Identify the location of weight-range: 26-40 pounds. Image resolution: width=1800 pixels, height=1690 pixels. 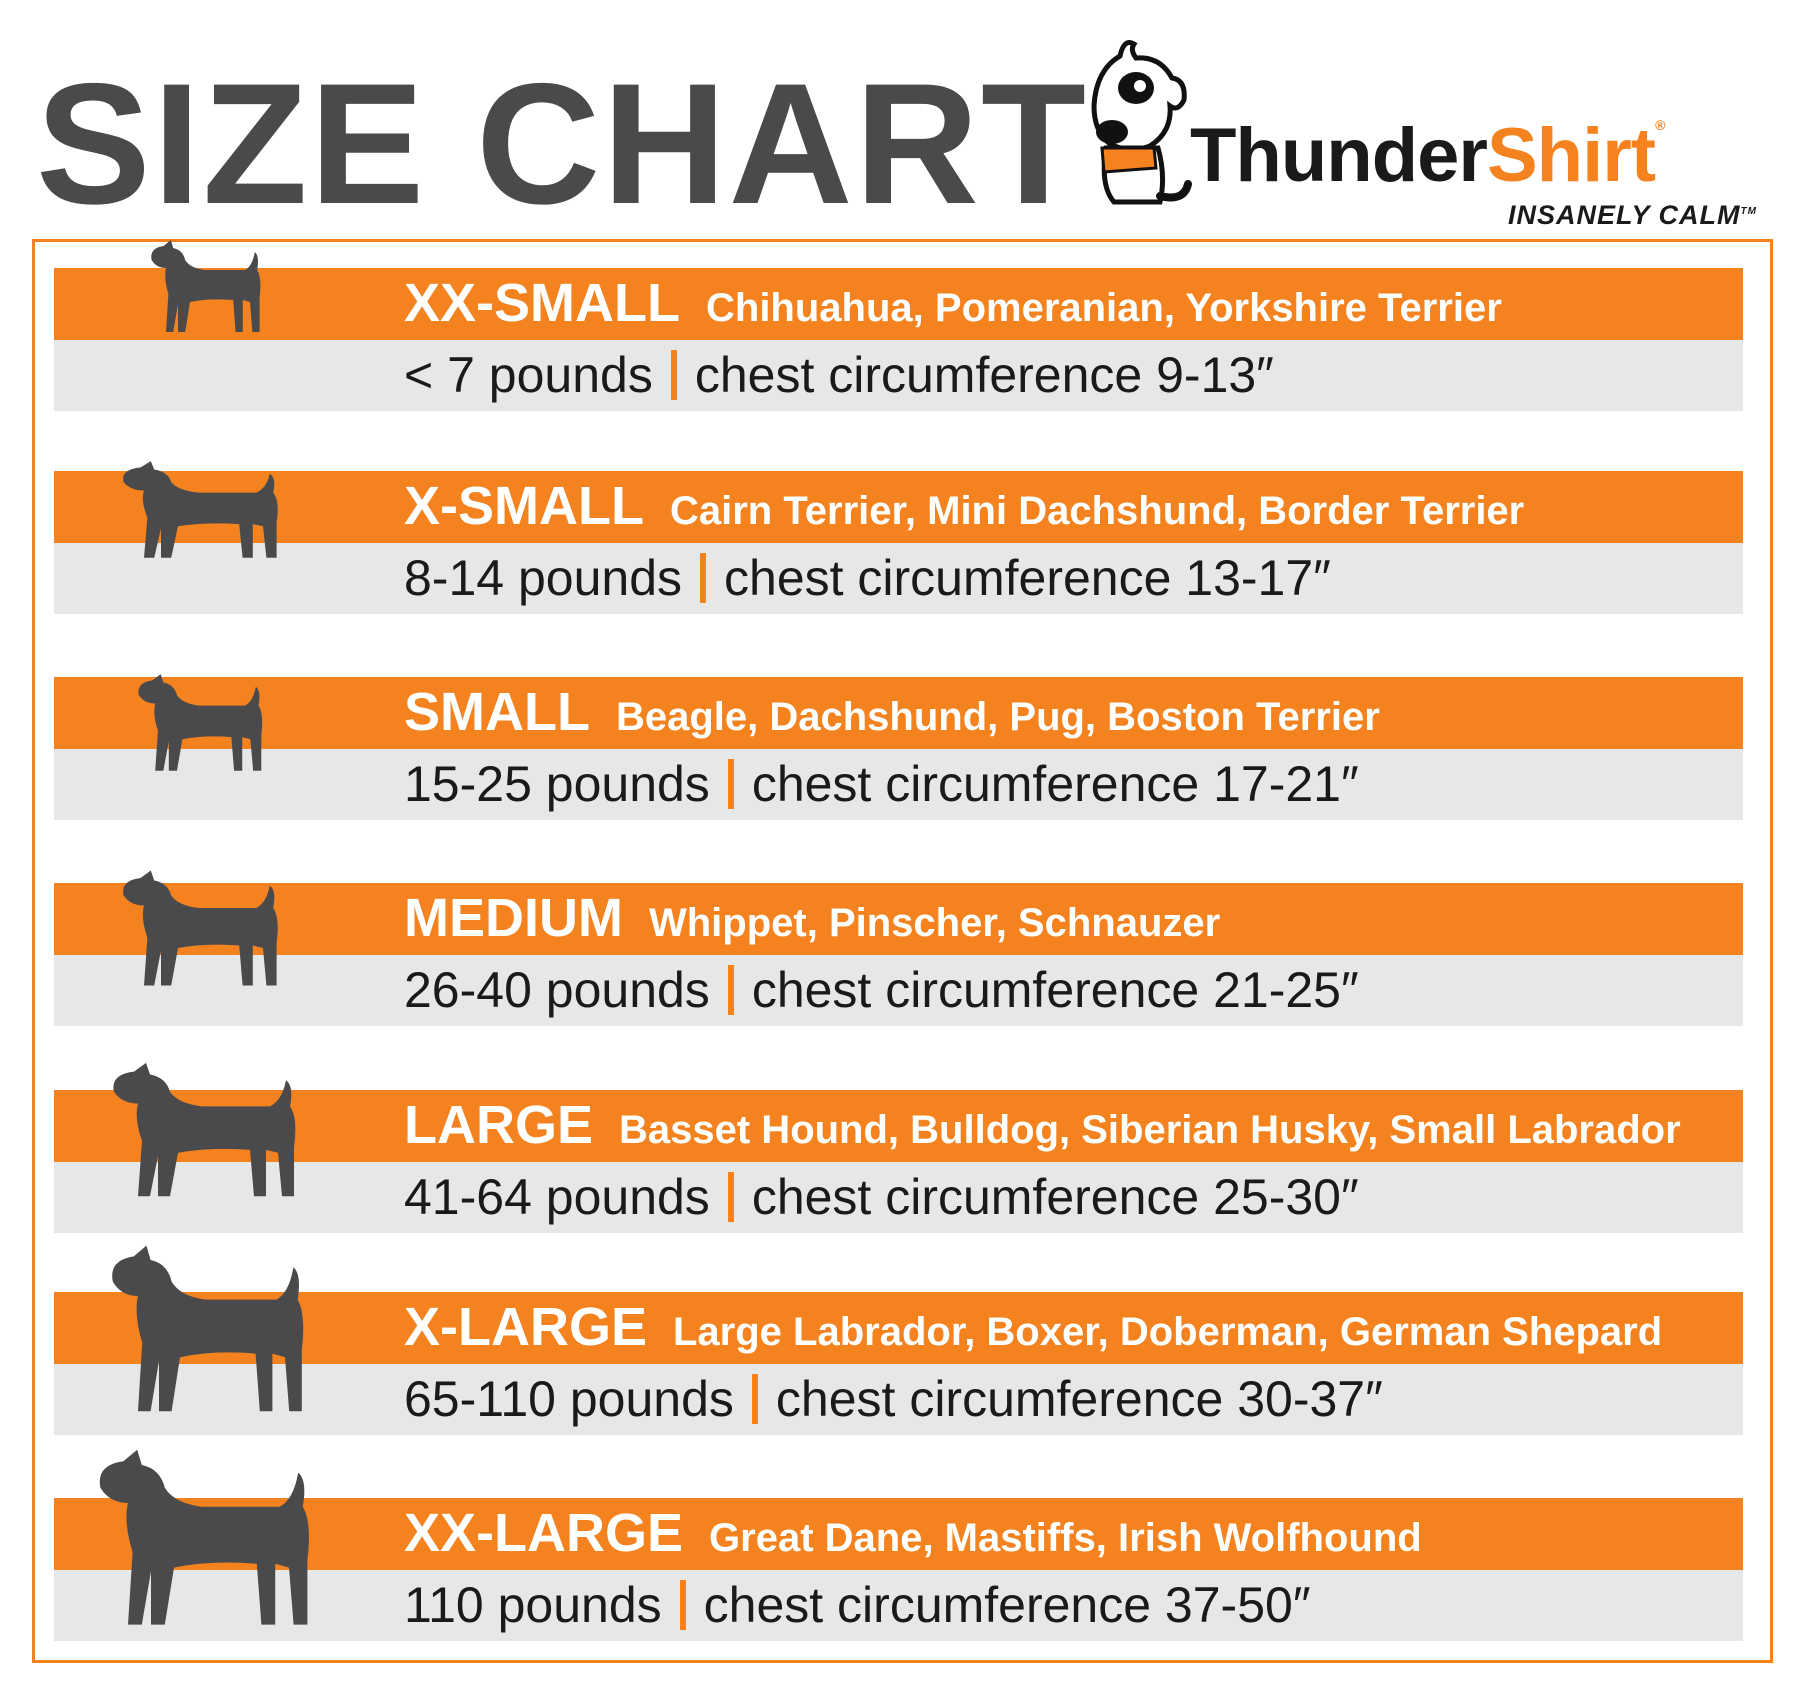
(557, 990).